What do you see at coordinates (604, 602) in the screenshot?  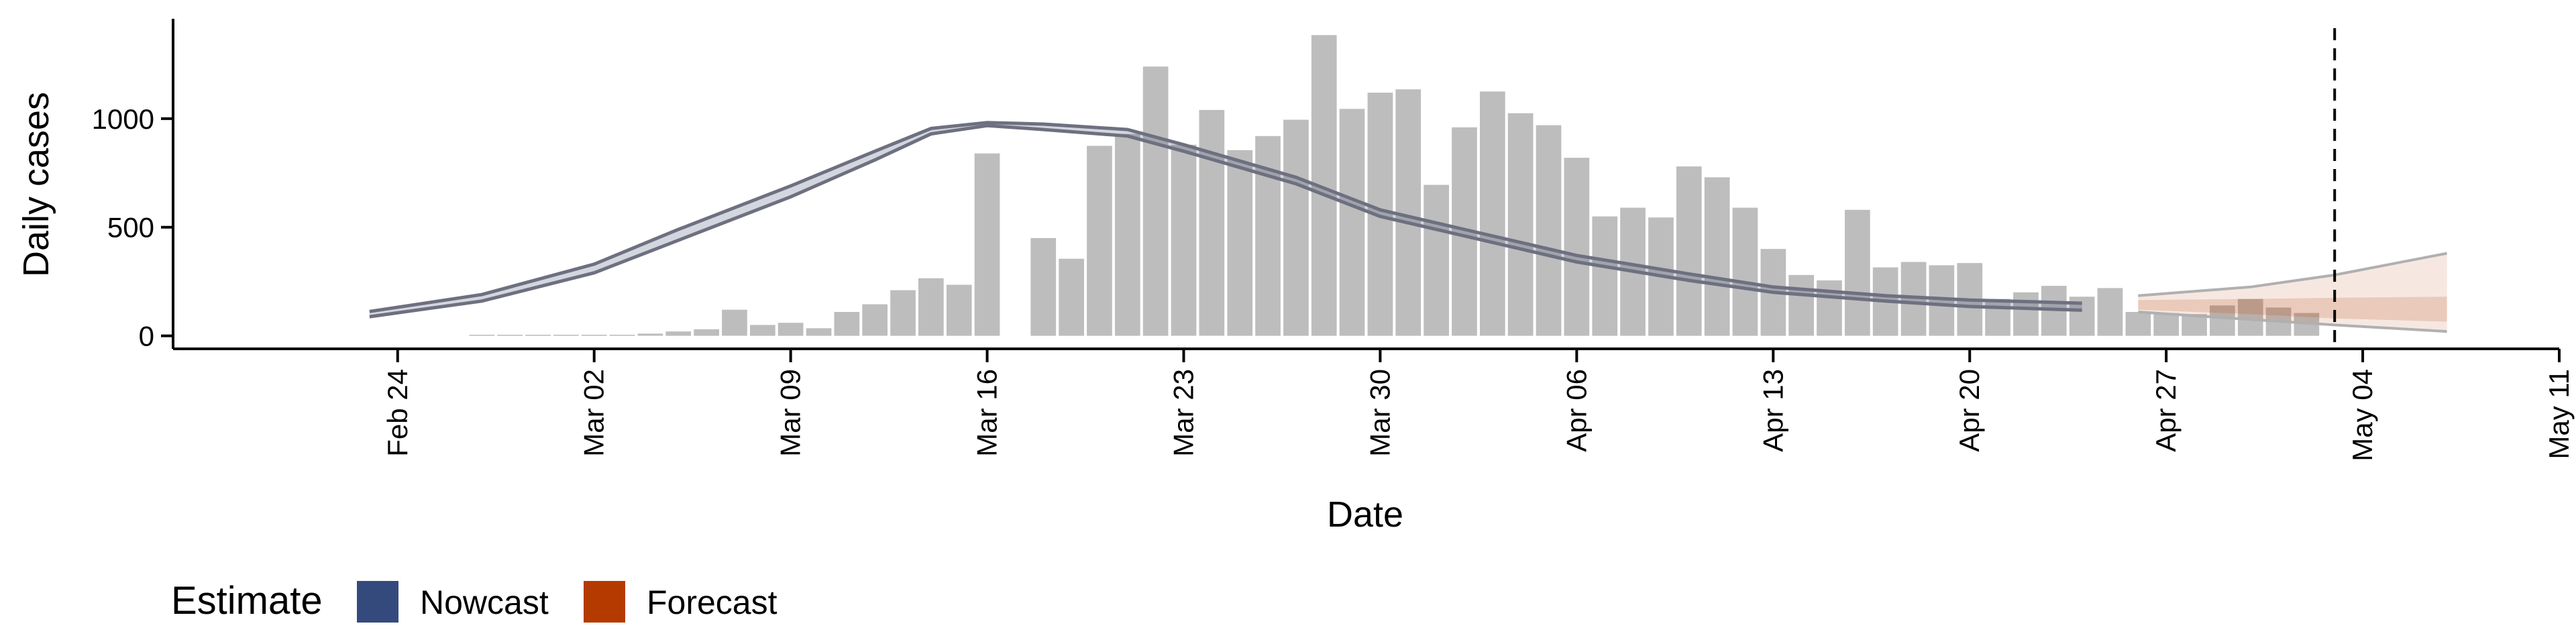 I see `legend-swatch-forecast` at bounding box center [604, 602].